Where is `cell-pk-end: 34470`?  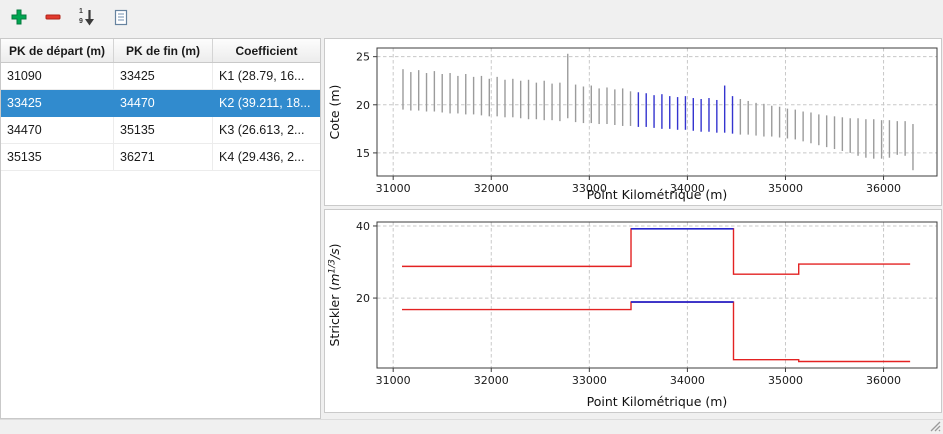
cell-pk-end: 34470 is located at coordinates (137, 103).